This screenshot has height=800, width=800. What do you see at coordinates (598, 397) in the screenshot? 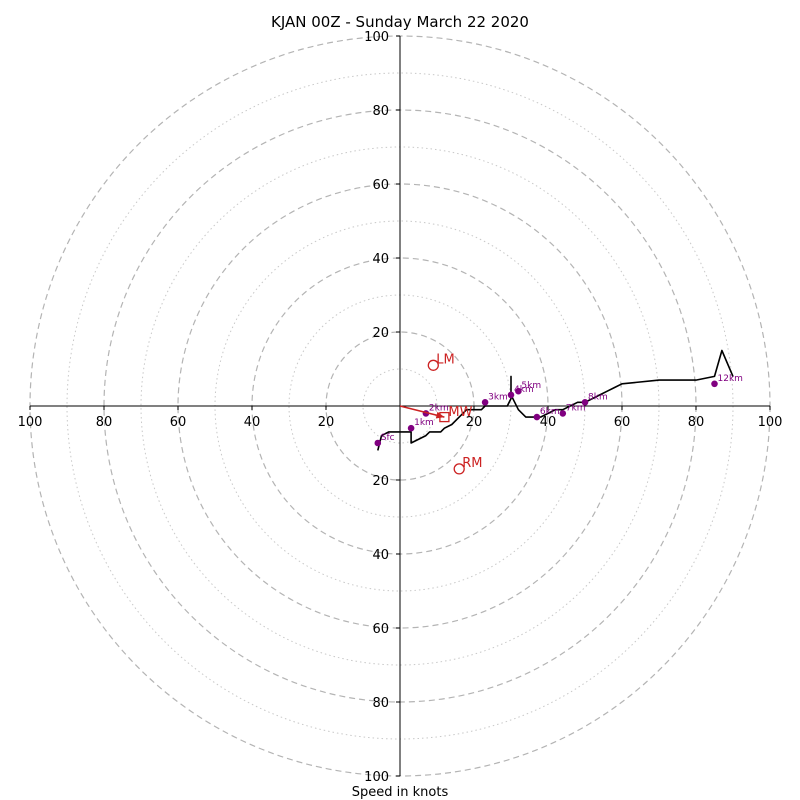
I see `height-label-8km: 8km` at bounding box center [598, 397].